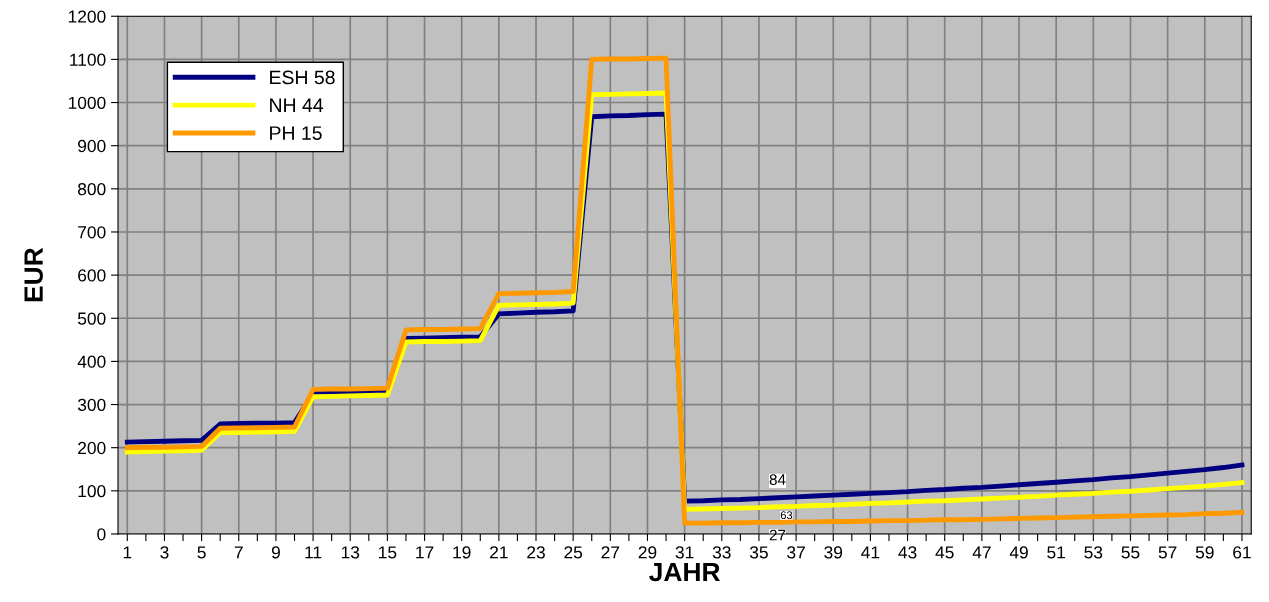 This screenshot has height=602, width=1269. What do you see at coordinates (981, 552) in the screenshot?
I see `x-tick-label: 47` at bounding box center [981, 552].